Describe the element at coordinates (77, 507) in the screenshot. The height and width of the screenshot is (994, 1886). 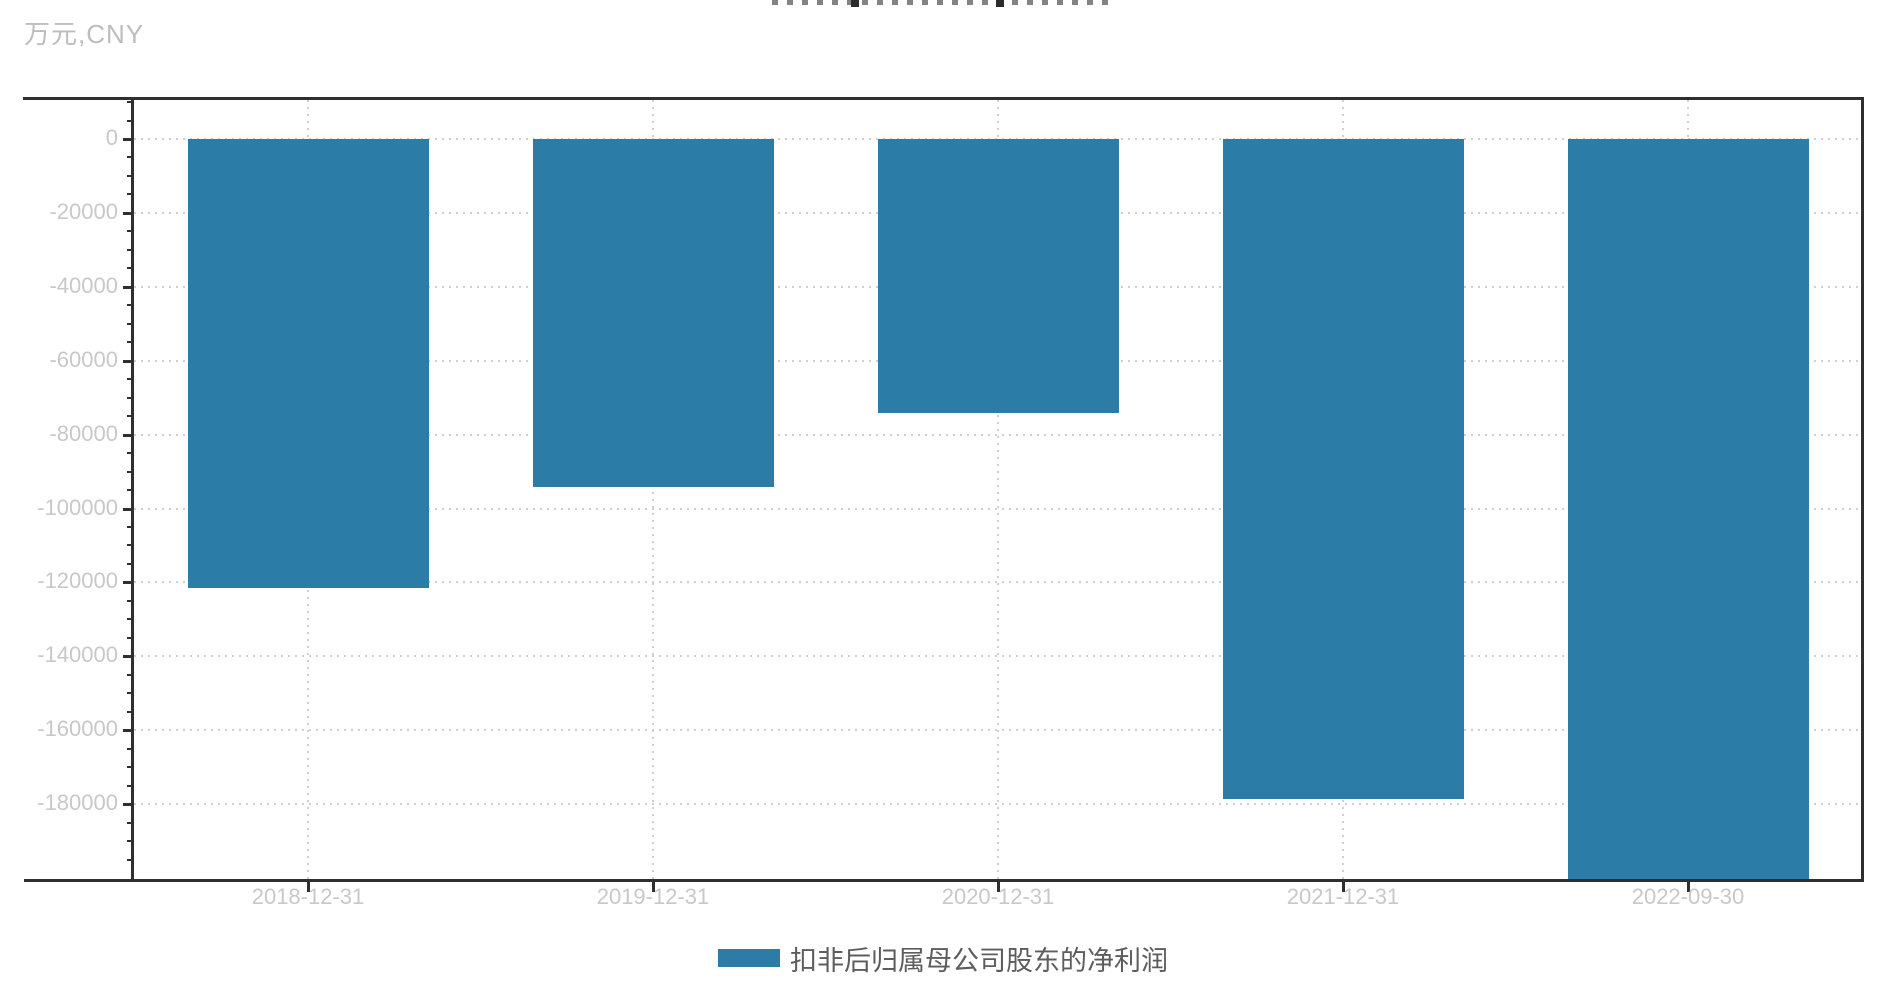
I see `y-axis-tick-label: -100000` at that location.